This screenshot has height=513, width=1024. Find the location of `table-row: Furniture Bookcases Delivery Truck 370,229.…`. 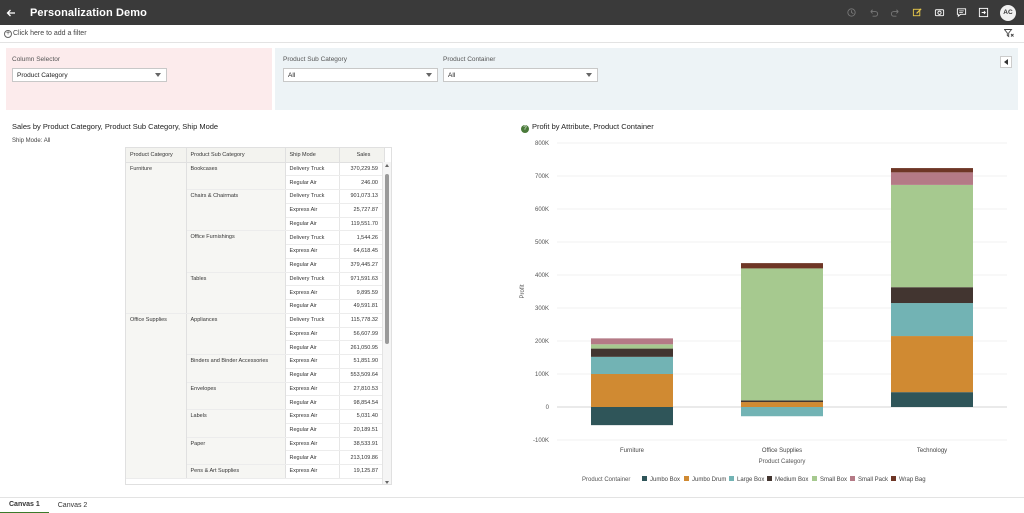

table-row: Furniture Bookcases Delivery Truck 370,229.… is located at coordinates (255, 238).